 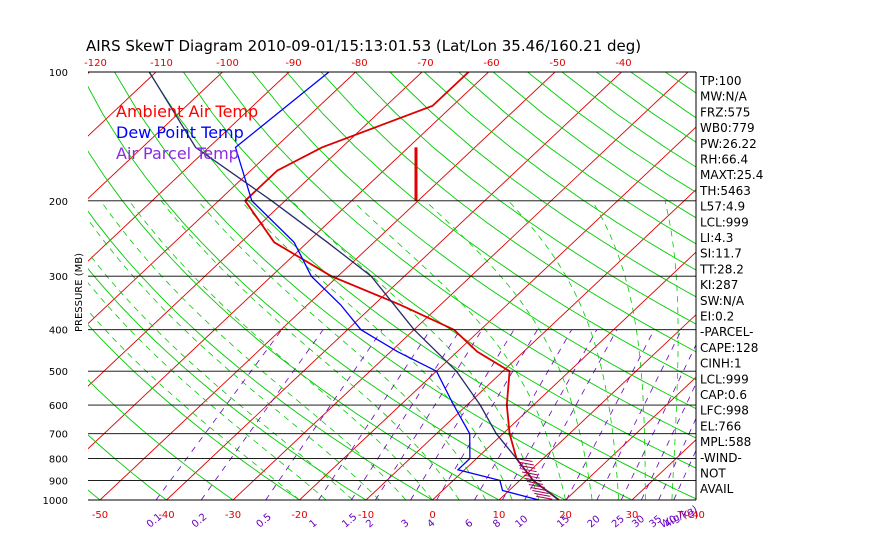 I want to click on bottom-temp-tick-label: -50, so click(x=100, y=515).